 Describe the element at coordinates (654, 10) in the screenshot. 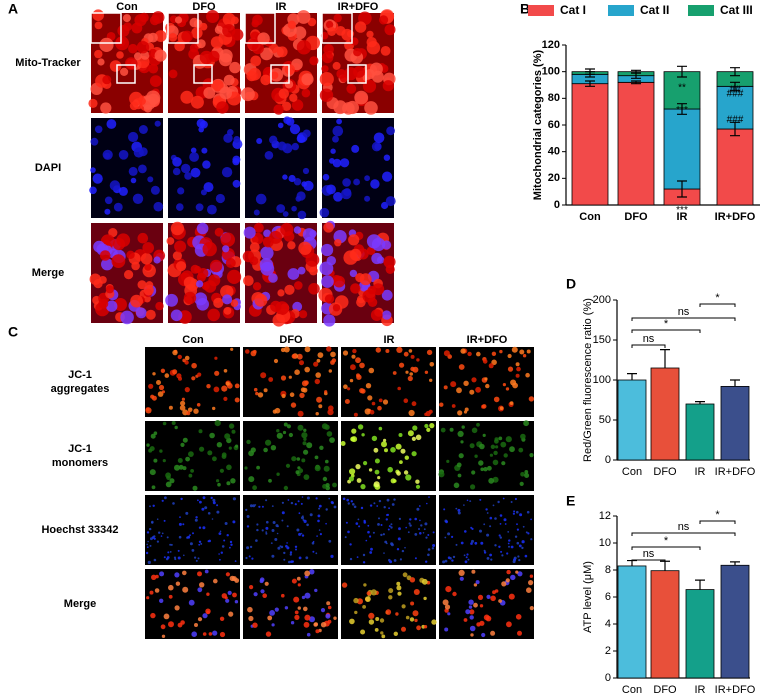

I see `legend-label: Cat II` at that location.